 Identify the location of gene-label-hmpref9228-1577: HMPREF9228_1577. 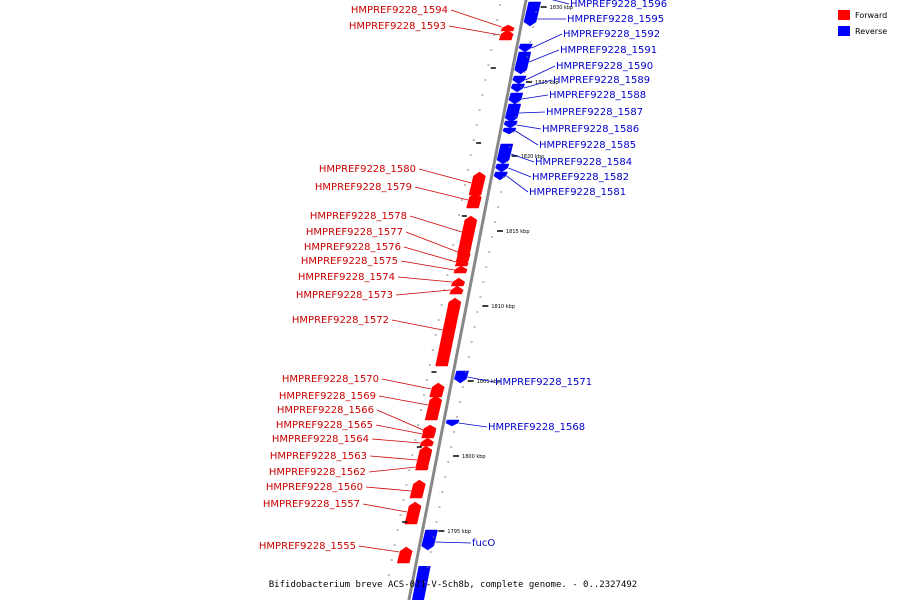
(354, 232).